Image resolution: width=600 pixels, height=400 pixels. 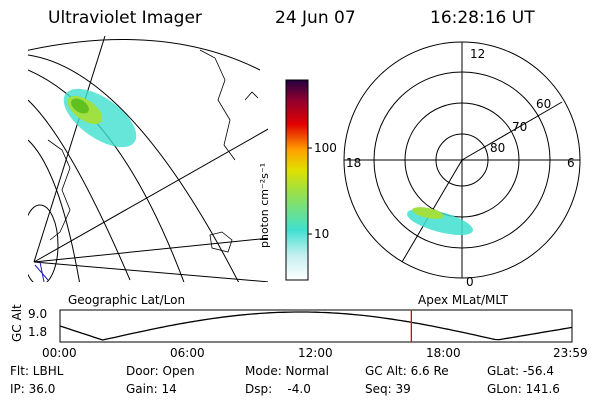 What do you see at coordinates (315, 18) in the screenshot?
I see `date-label: 24 Jun 07` at bounding box center [315, 18].